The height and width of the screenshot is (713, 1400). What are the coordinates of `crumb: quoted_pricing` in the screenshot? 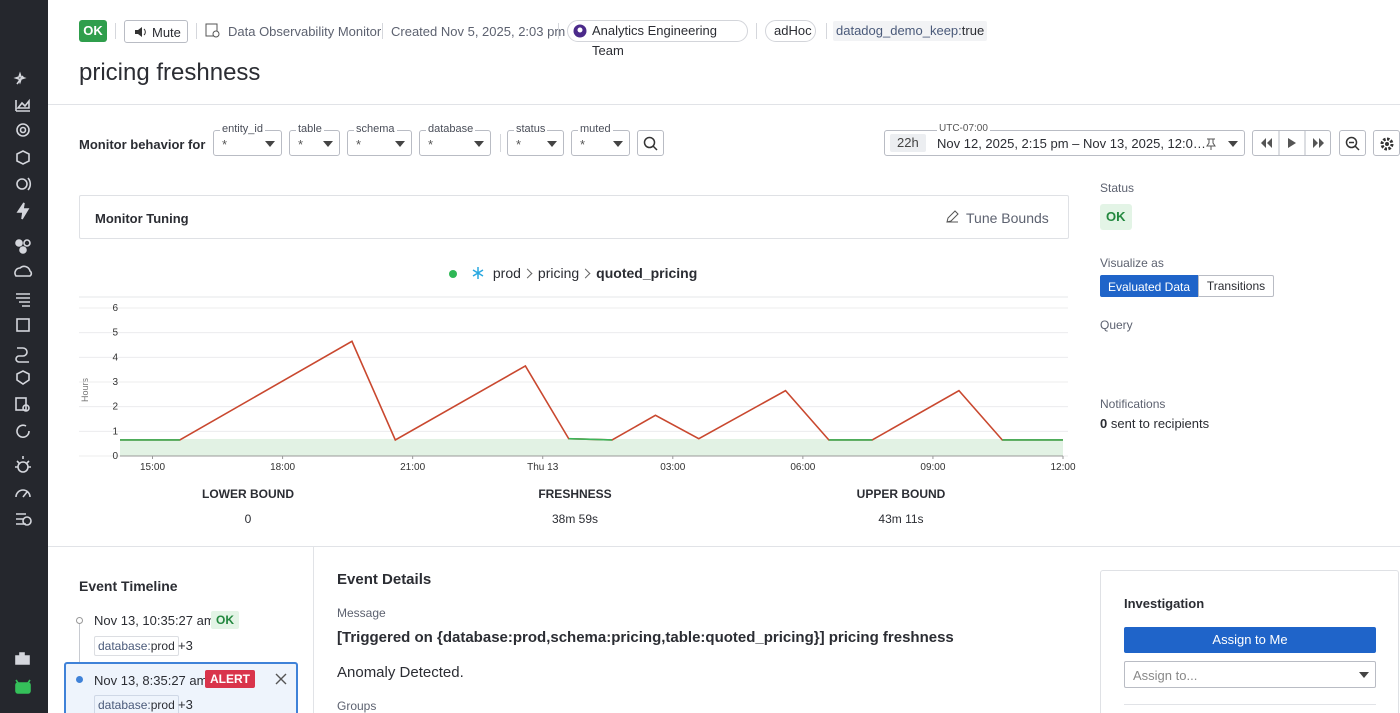 It's located at (647, 273).